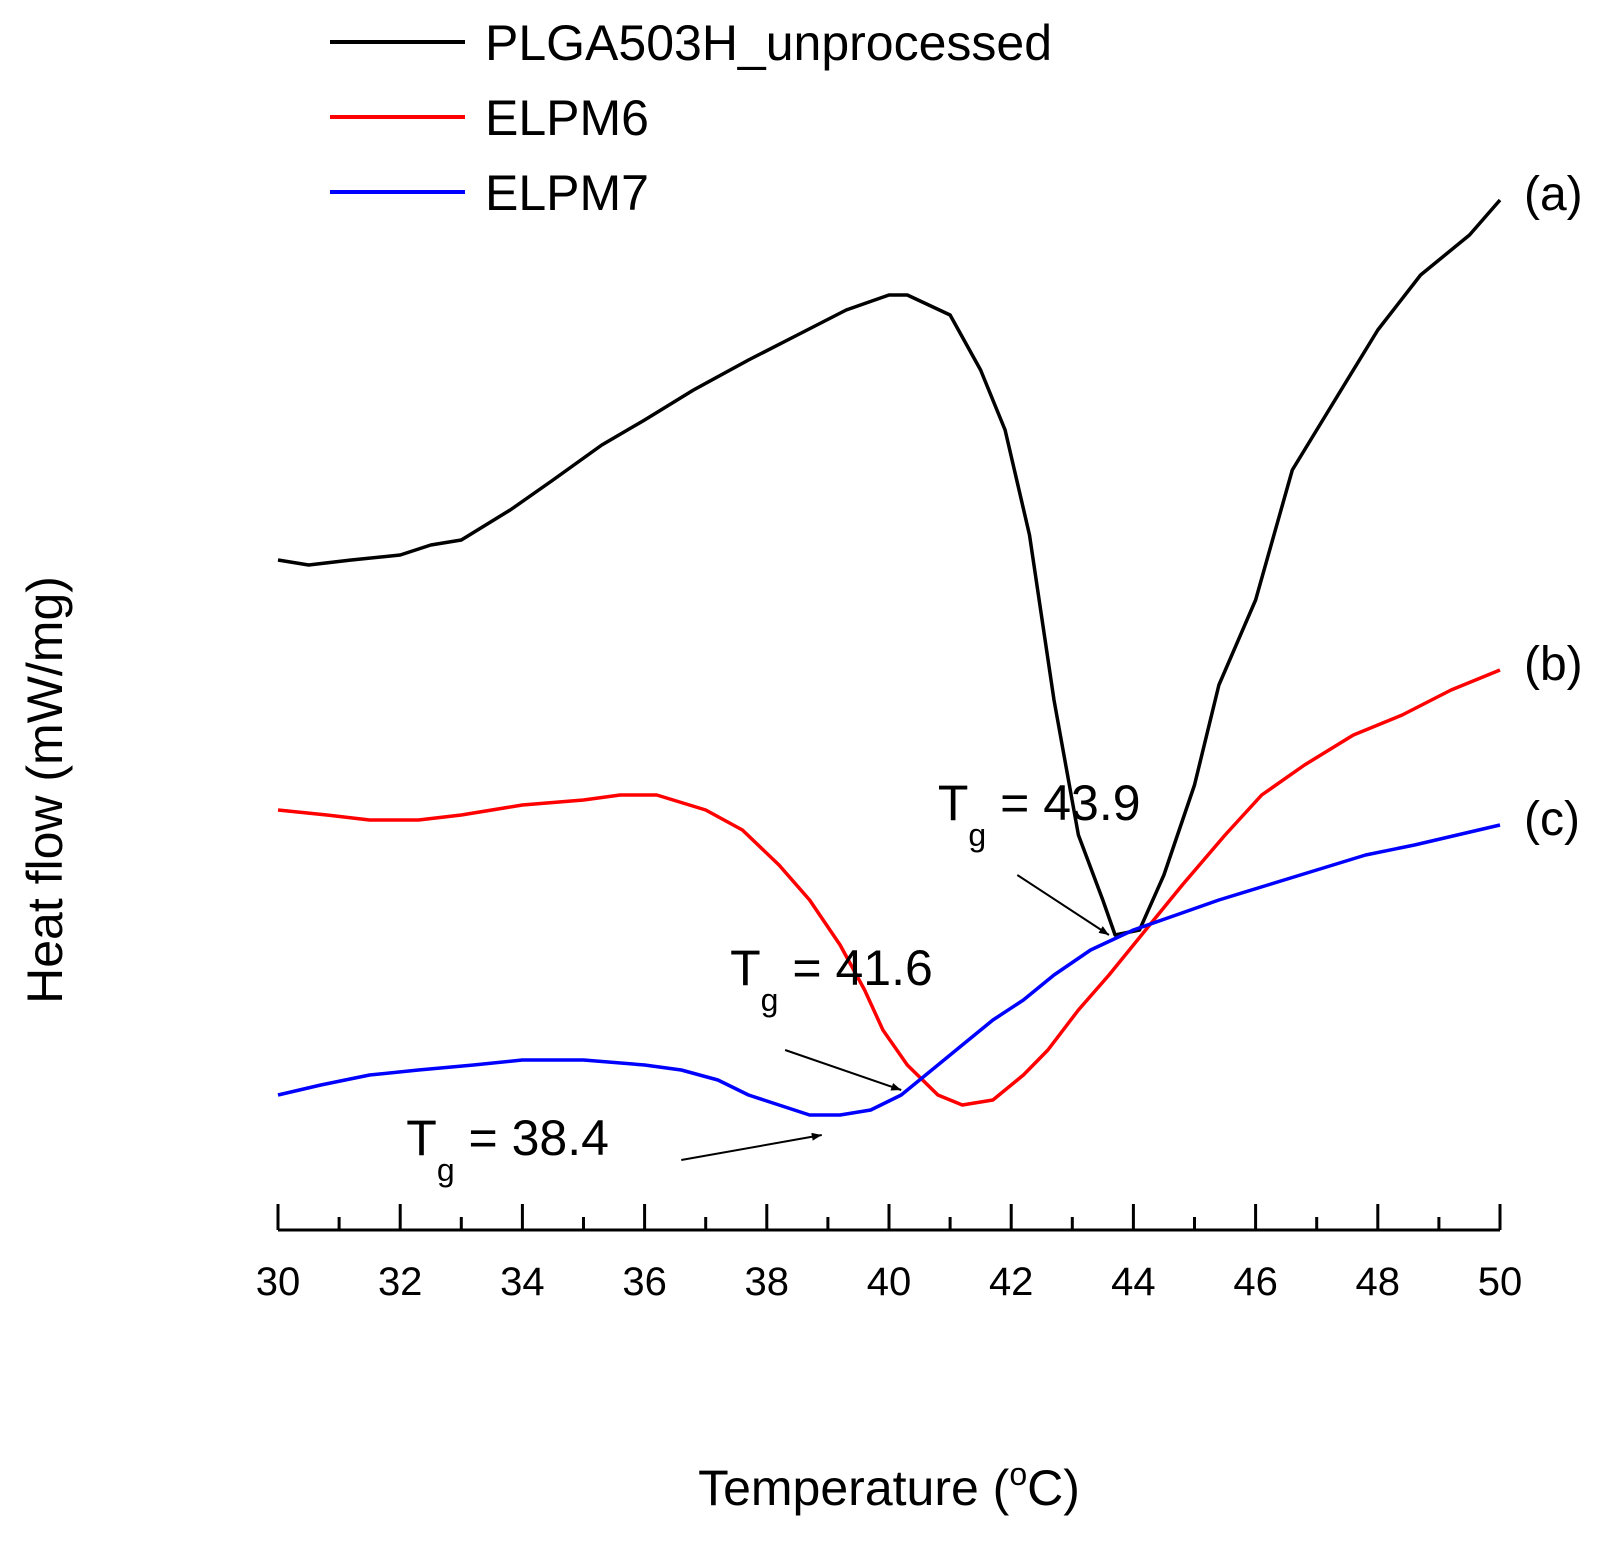 The image size is (1606, 1553). What do you see at coordinates (768, 43) in the screenshot?
I see `legend-label: PLGA503H_unprocessed` at bounding box center [768, 43].